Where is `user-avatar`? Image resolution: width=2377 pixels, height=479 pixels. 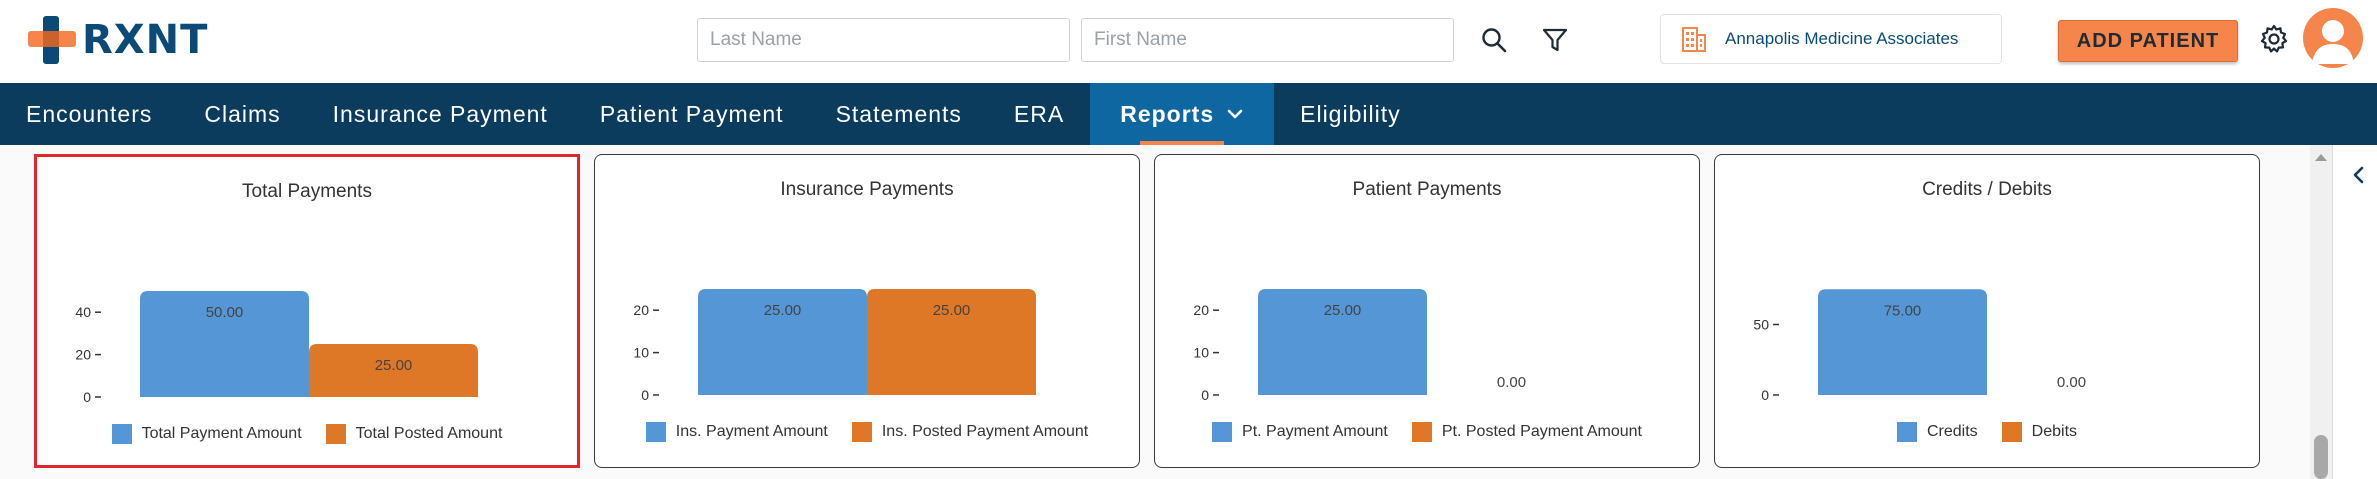
user-avatar is located at coordinates (2333, 38).